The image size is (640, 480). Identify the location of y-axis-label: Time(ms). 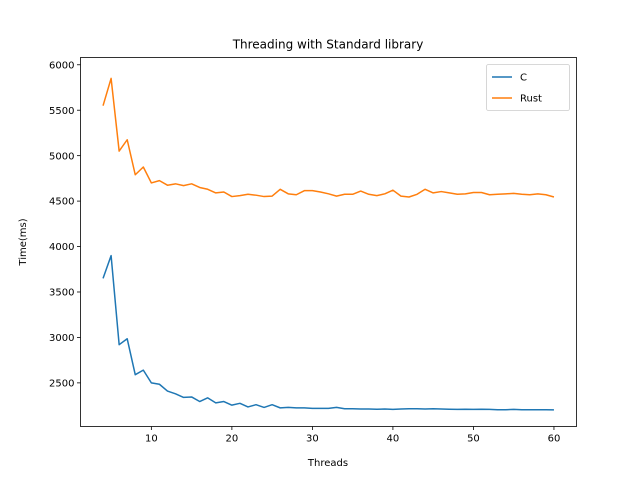
(23, 242).